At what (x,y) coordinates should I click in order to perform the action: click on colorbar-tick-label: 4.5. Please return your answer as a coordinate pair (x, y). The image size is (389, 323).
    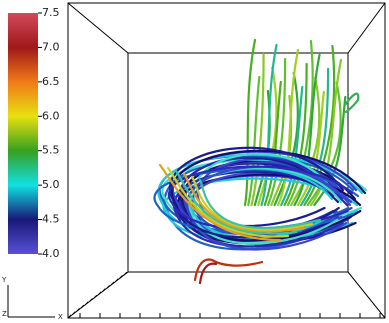
    Looking at the image, I should click on (51, 219).